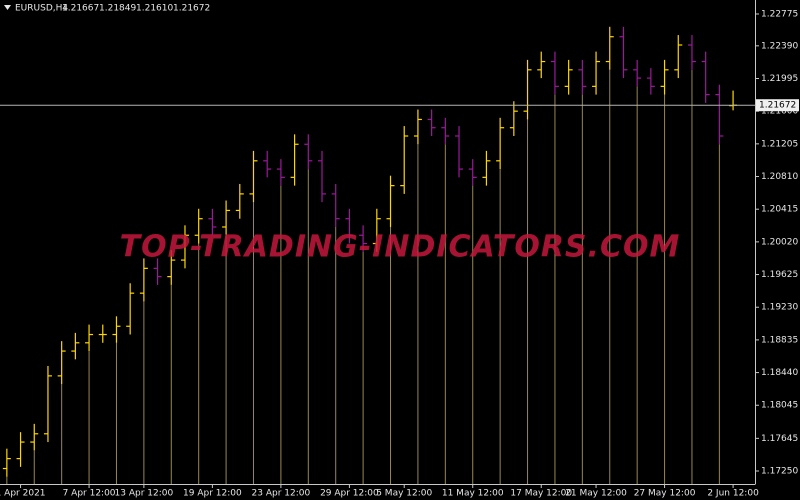 This screenshot has width=800, height=500. Describe the element at coordinates (596, 494) in the screenshot. I see `x-tick-label: 21 May 12:00` at that location.